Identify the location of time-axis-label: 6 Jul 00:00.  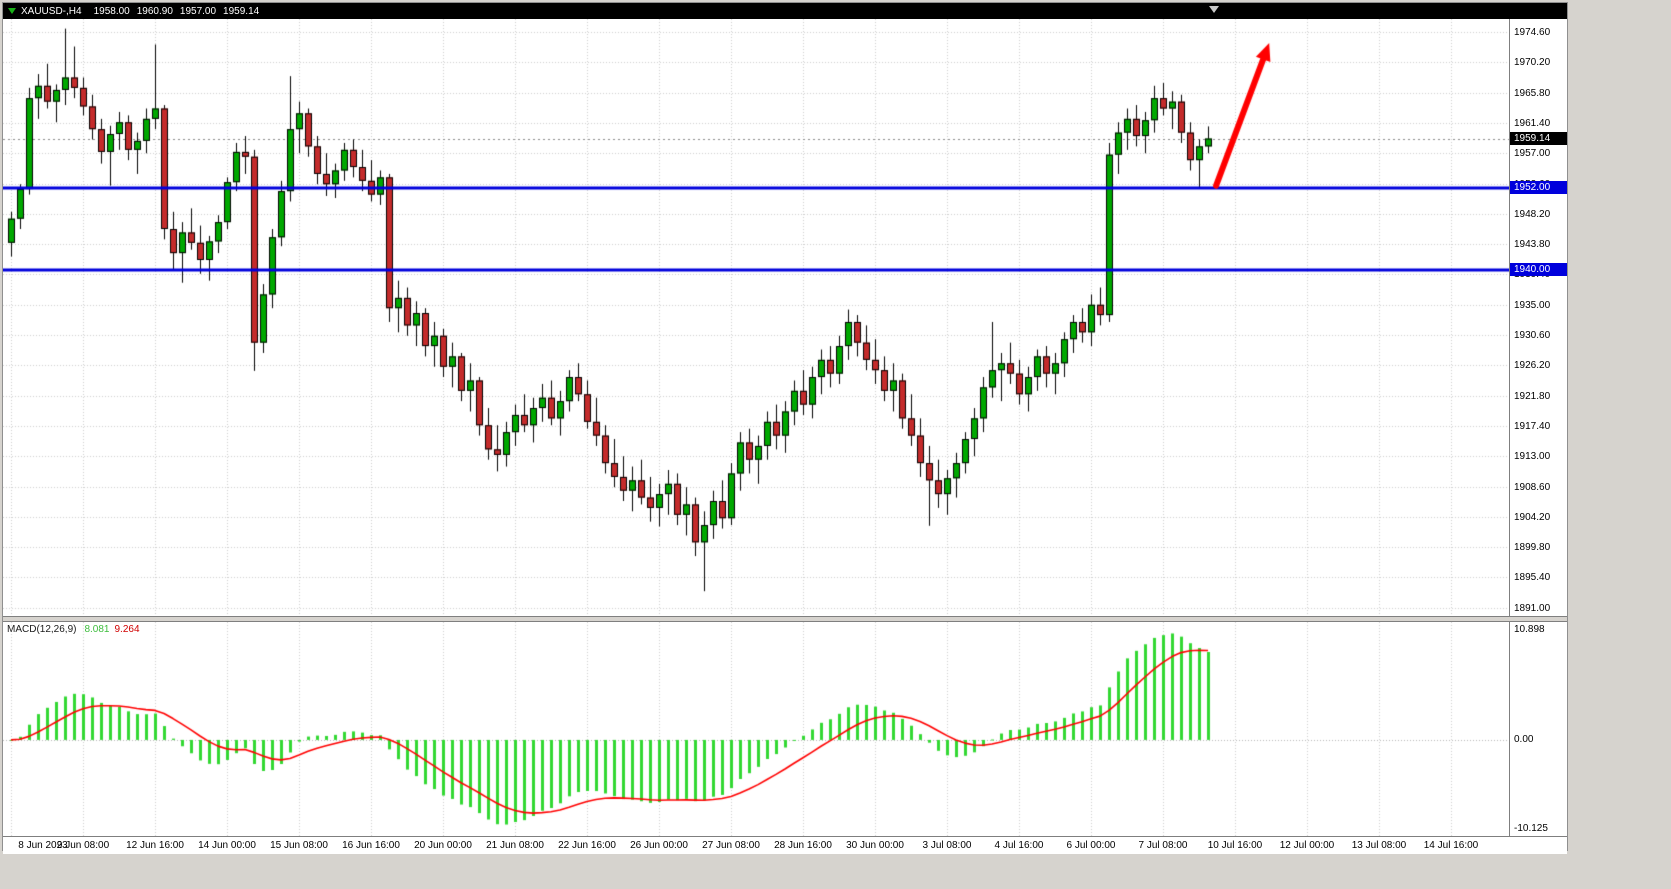
(1091, 845).